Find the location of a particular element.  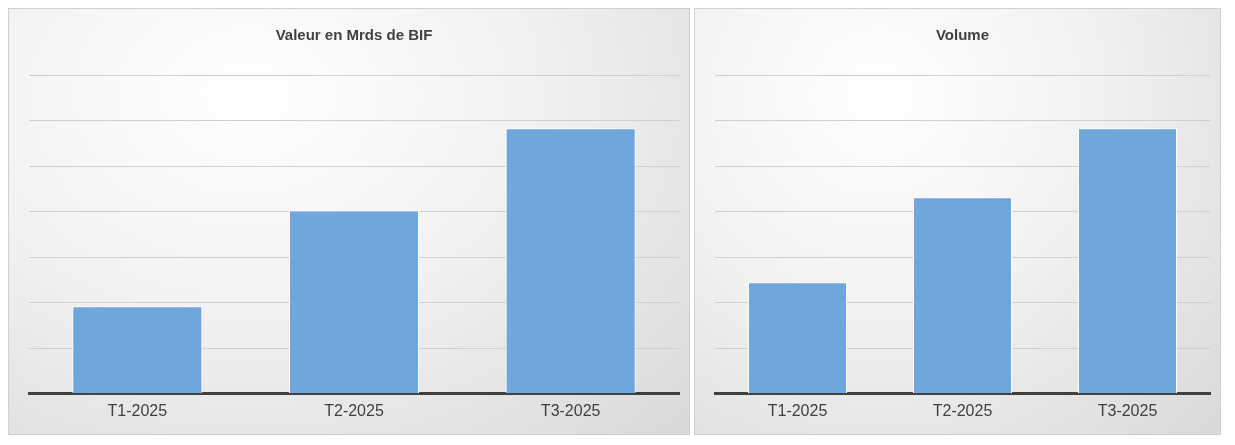

chart-title: Valeur en Mrds de BIF is located at coordinates (354, 35).